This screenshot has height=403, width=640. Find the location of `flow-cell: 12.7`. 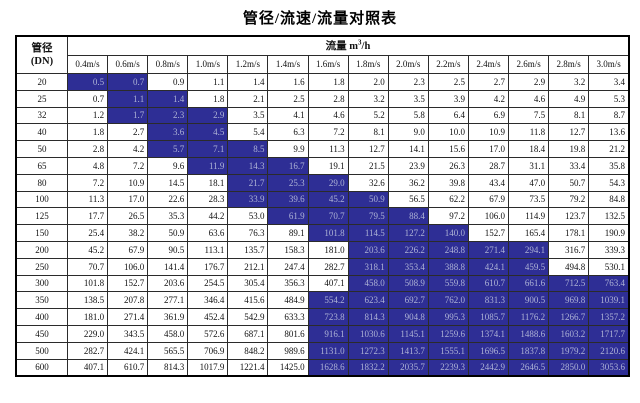

flow-cell: 12.7 is located at coordinates (569, 132).